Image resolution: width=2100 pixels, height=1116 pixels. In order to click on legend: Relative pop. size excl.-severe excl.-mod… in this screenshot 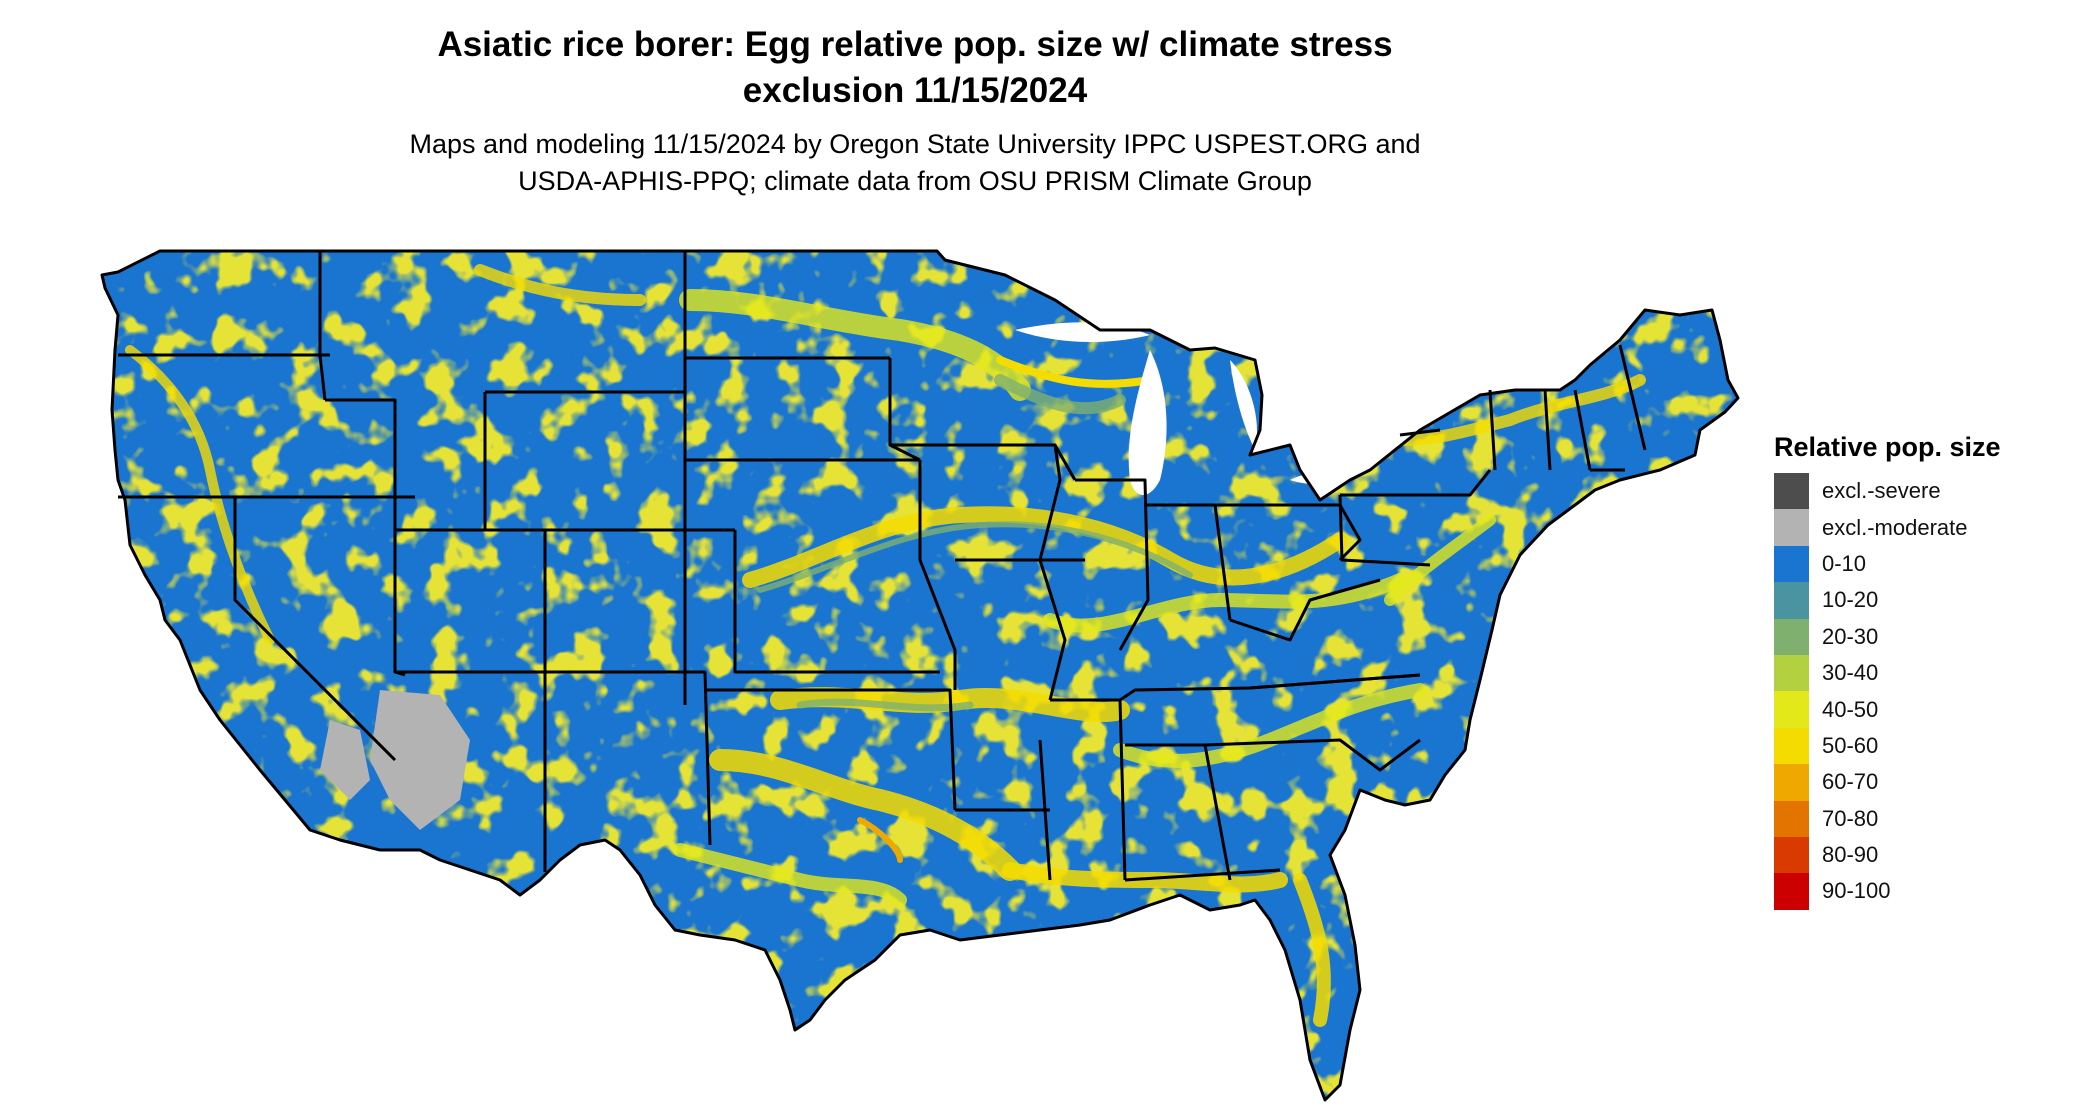, I will do `click(1887, 671)`.